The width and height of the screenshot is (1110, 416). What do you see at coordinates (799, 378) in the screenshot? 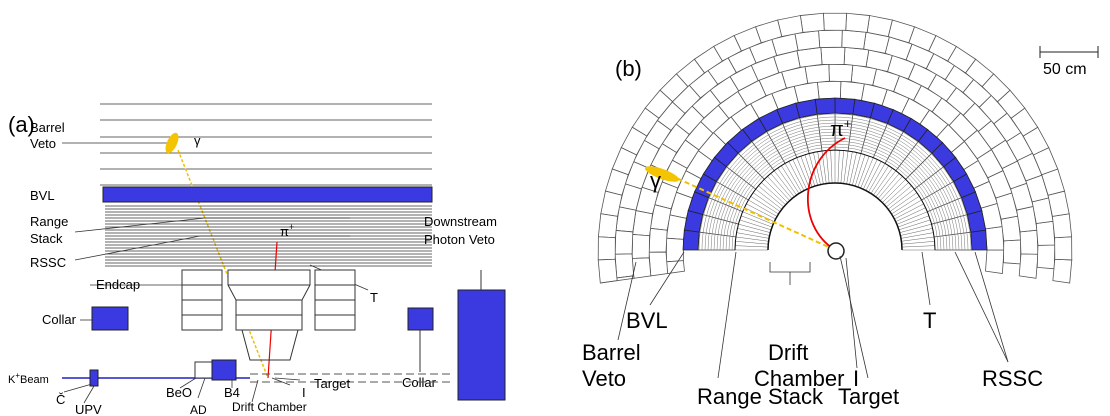
I see `label: Chamber` at bounding box center [799, 378].